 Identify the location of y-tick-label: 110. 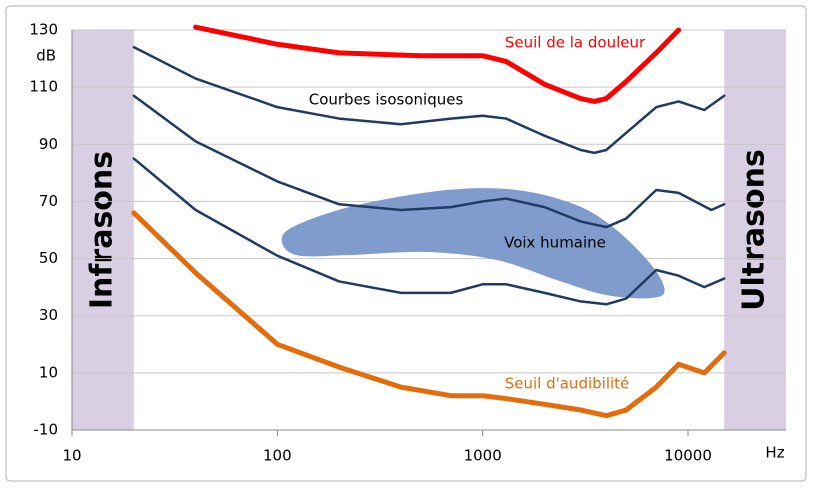
(43, 87).